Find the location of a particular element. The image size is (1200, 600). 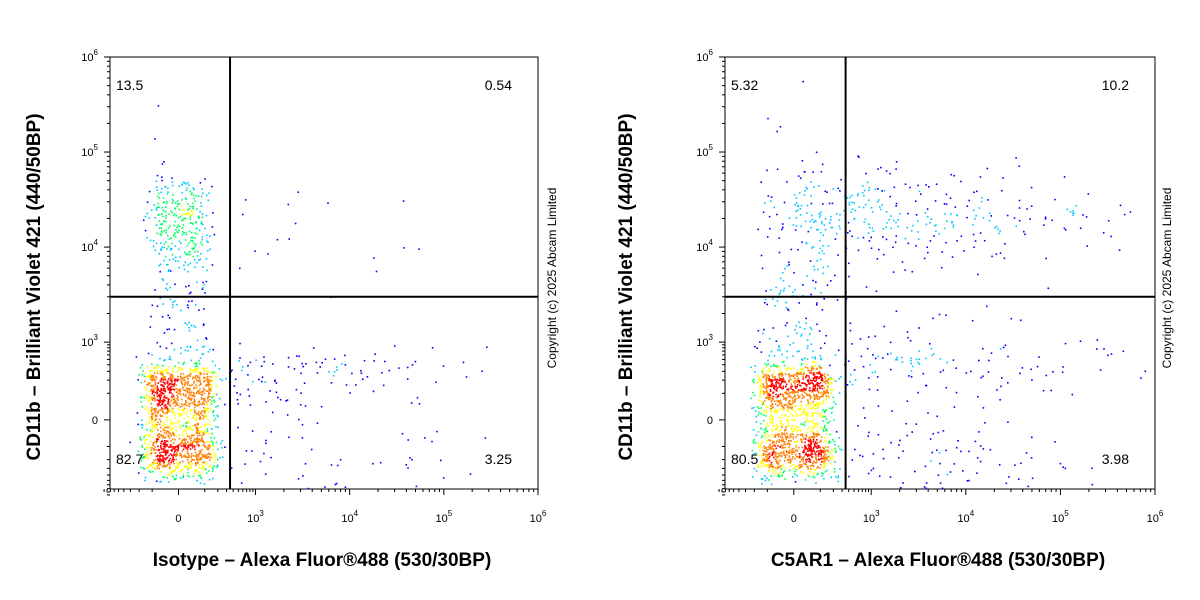

x-tick-label: 0 is located at coordinates (178, 519).